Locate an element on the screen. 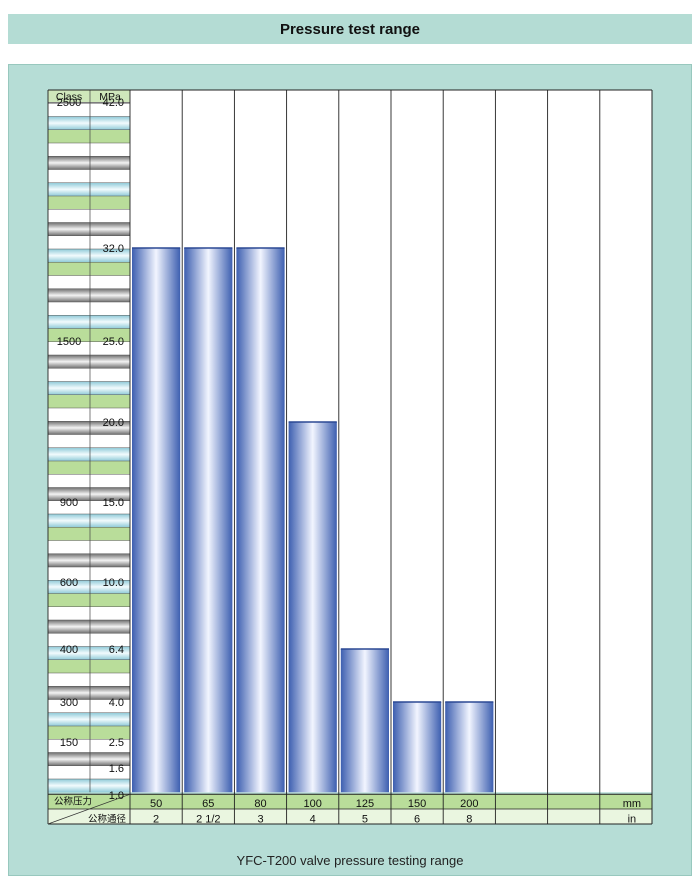 The image size is (700, 882). page-title: Pressure test range is located at coordinates (350, 29).